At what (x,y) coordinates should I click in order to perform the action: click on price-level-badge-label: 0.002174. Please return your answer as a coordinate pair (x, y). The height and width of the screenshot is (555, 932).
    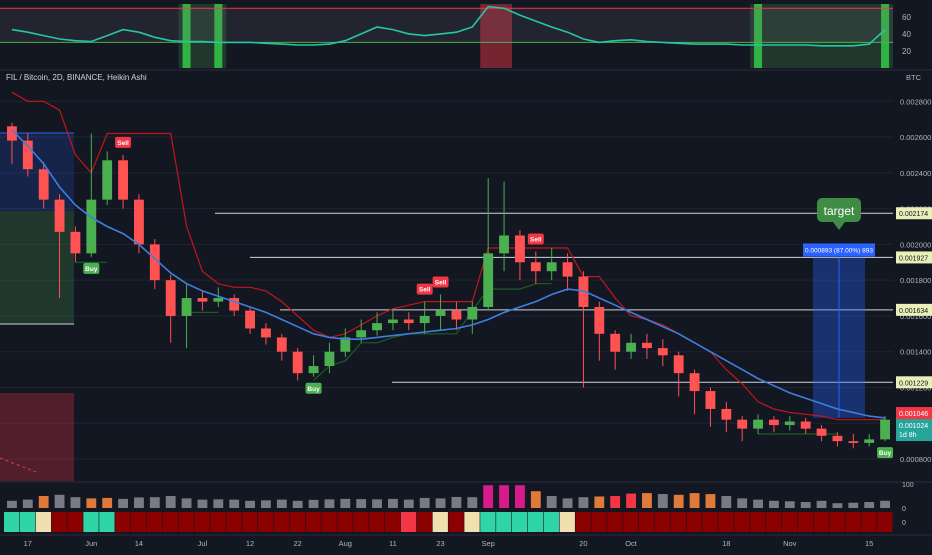
    Looking at the image, I should click on (913, 214).